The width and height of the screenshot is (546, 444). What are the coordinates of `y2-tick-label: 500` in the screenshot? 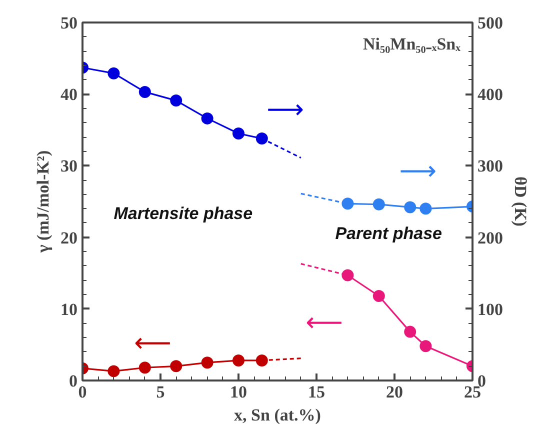 It's located at (490, 23).